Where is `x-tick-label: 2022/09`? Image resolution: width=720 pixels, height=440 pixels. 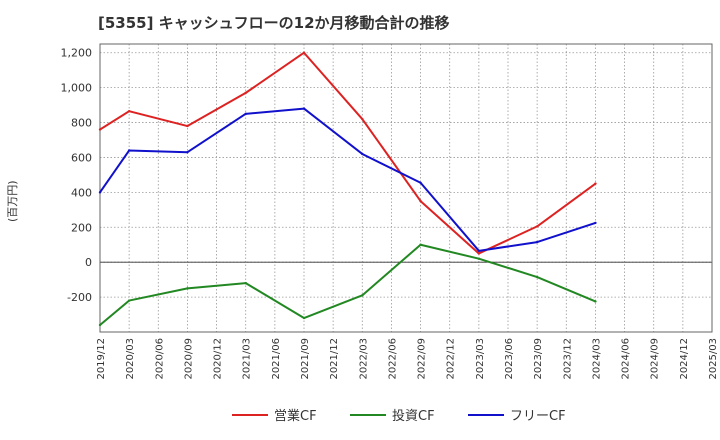 x-tick-label: 2022/09 is located at coordinates (422, 359).